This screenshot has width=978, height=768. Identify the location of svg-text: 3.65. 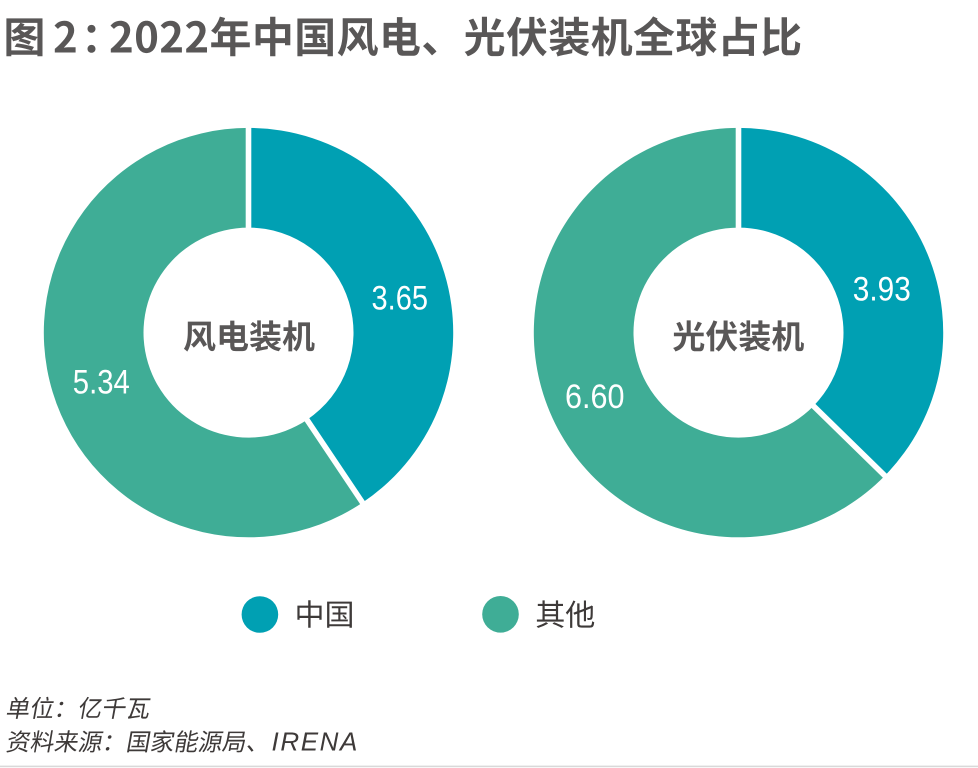
(400, 299).